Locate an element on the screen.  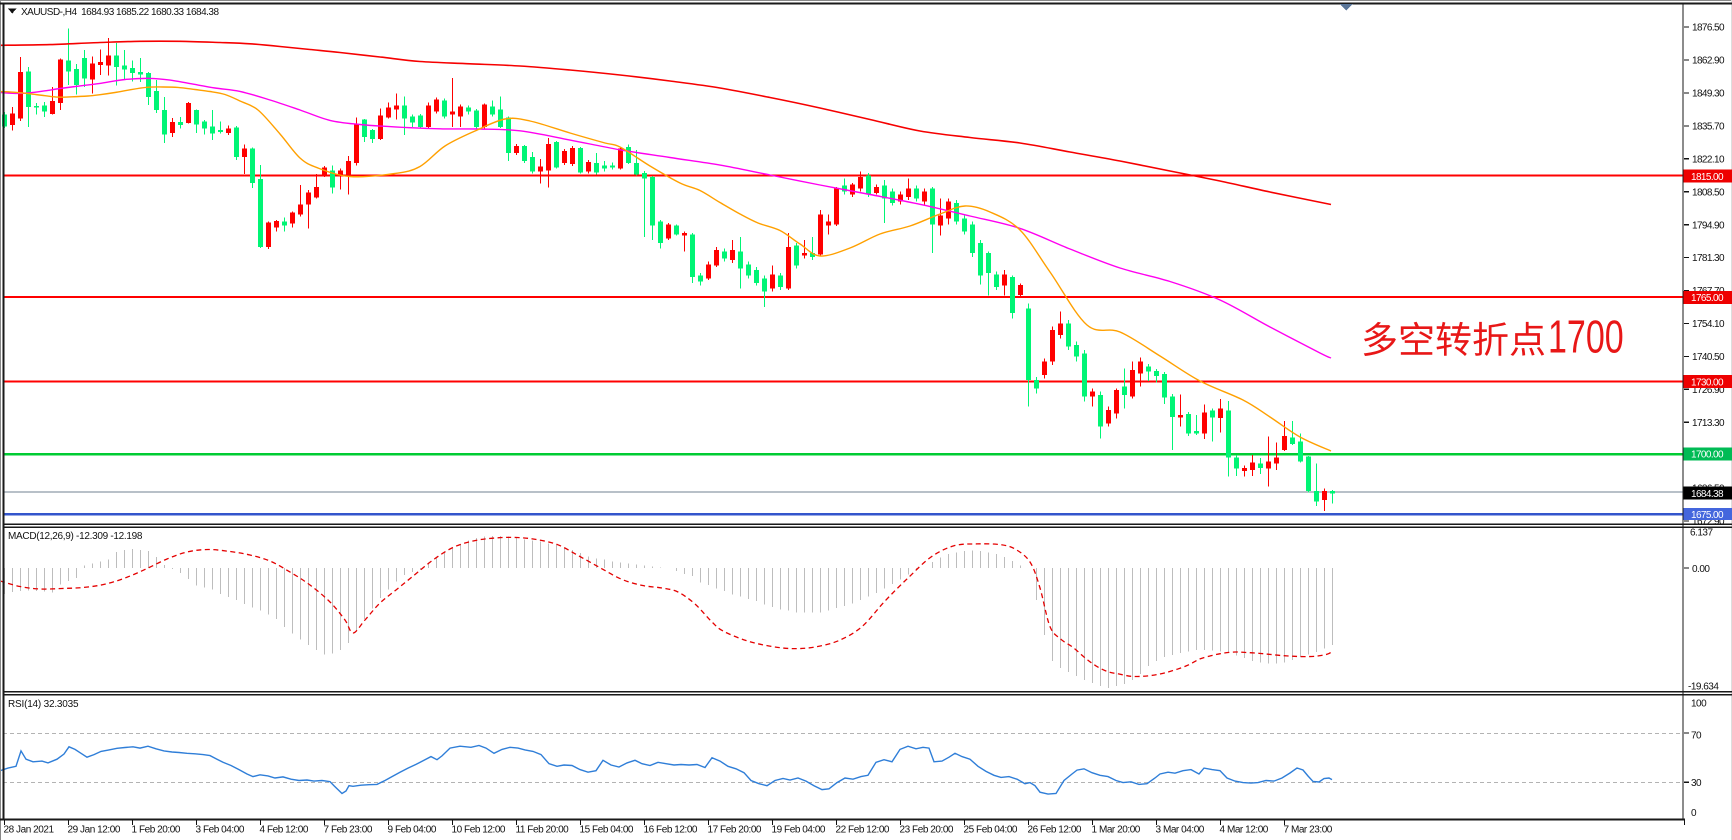
svg-text: 3 Feb 04:00 is located at coordinates (220, 830).